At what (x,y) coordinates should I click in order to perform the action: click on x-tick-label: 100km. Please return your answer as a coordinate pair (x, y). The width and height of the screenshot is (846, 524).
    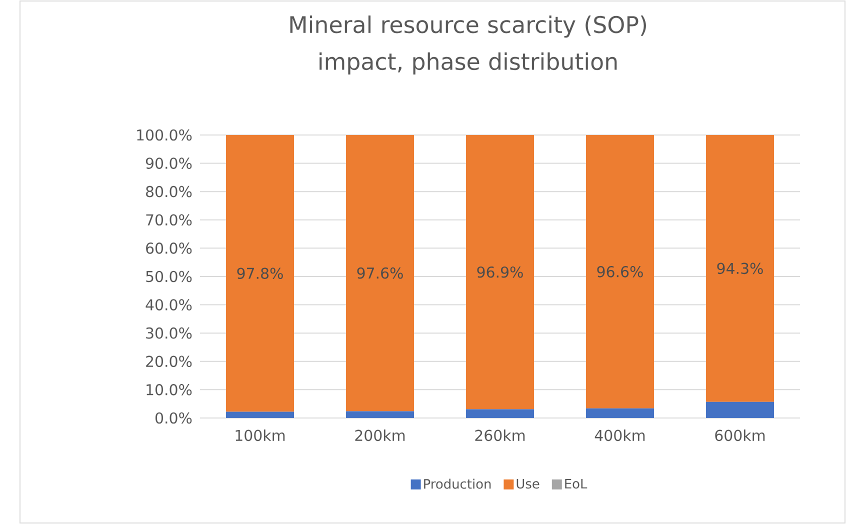
    Looking at the image, I should click on (260, 436).